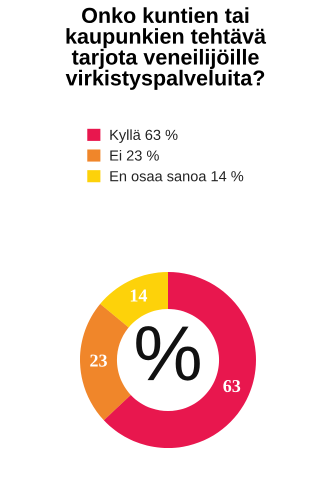 Image resolution: width=331 pixels, height=482 pixels. I want to click on chart-title: Onko kuntien tai kaupunkien tehtävä tarjota veneilijöille virkistyspalveluita?, so click(166, 48).